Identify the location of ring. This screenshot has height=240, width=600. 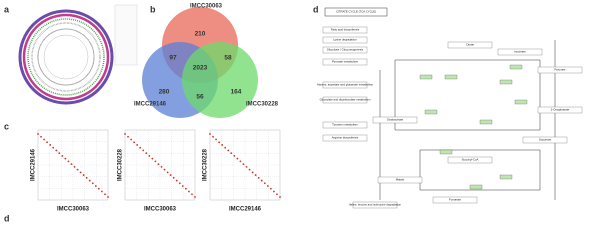
(66, 57).